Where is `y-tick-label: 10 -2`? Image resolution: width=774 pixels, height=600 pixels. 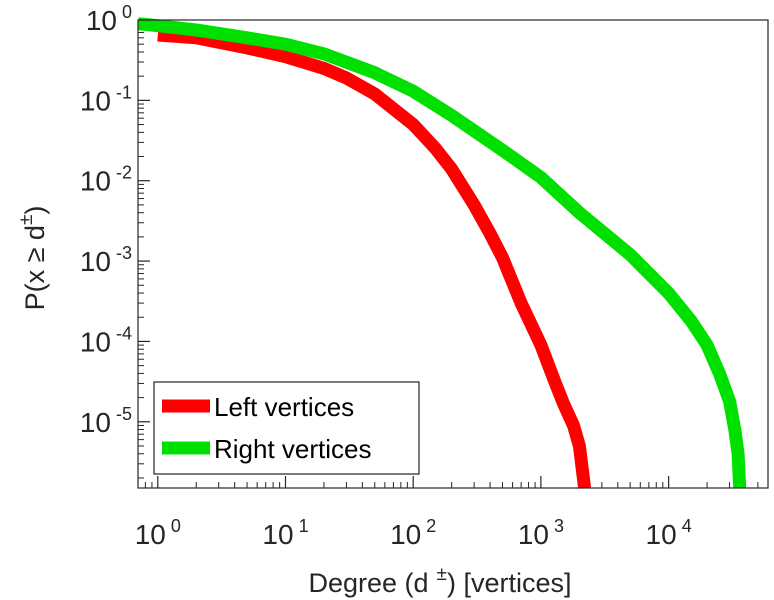
y-tick-label: 10 -2 is located at coordinates (106, 180).